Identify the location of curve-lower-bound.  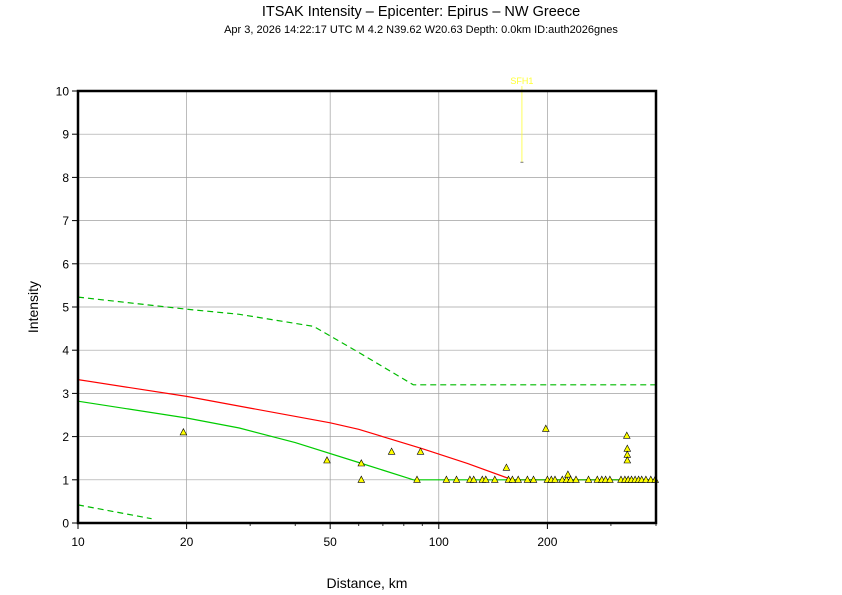
(114, 512).